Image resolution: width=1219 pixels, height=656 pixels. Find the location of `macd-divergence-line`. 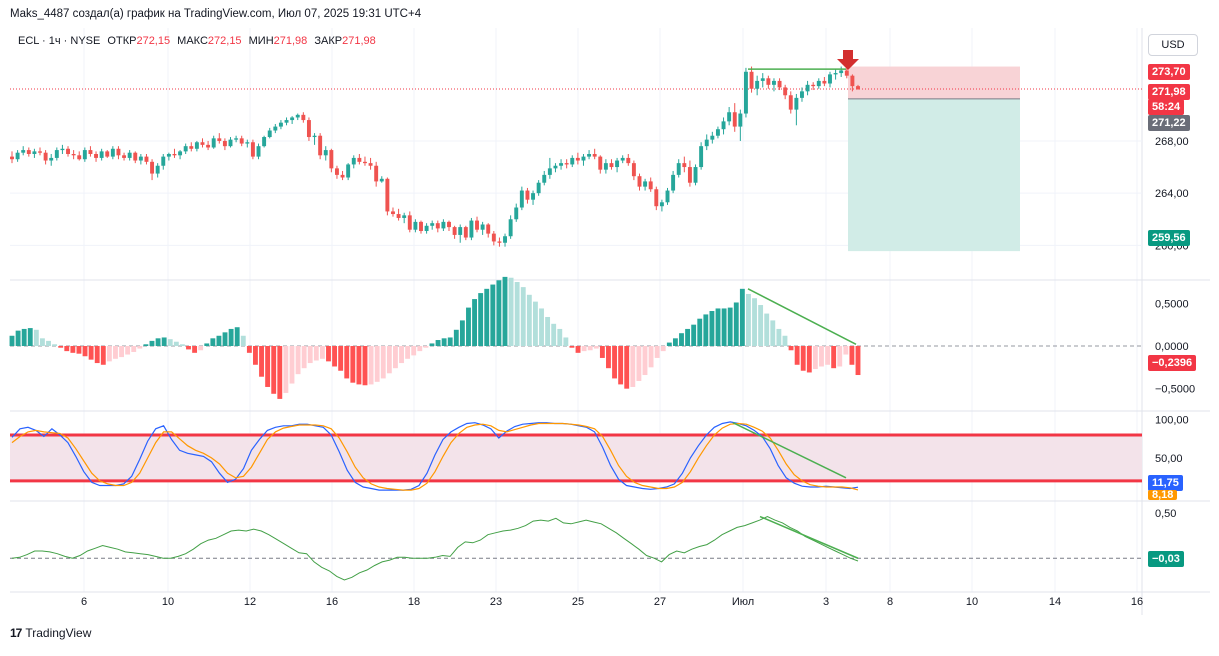

macd-divergence-line is located at coordinates (802, 316).